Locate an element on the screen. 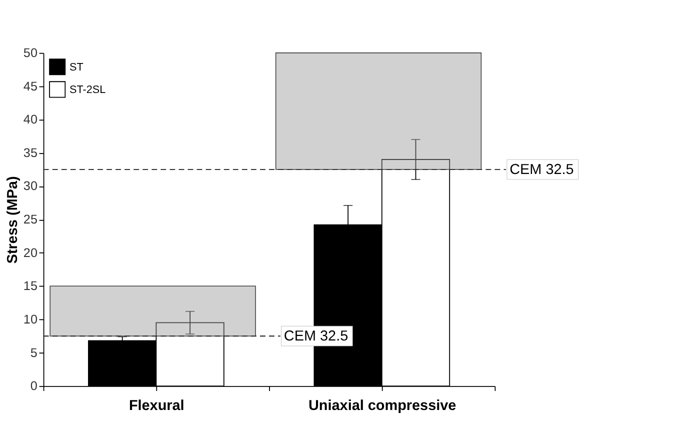 Image resolution: width=678 pixels, height=431 pixels. y-tick-label: 5 is located at coordinates (34, 353).